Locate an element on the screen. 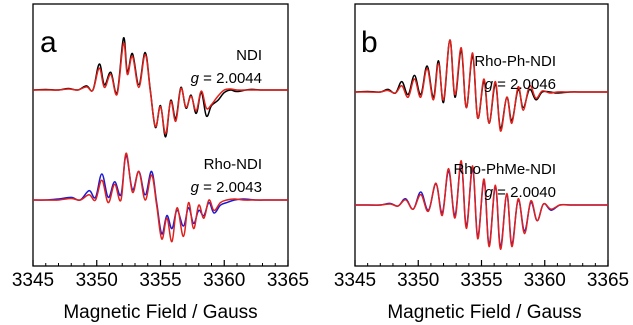  spectrum-label: Rho-PhMe-NDI is located at coordinates (504, 169).